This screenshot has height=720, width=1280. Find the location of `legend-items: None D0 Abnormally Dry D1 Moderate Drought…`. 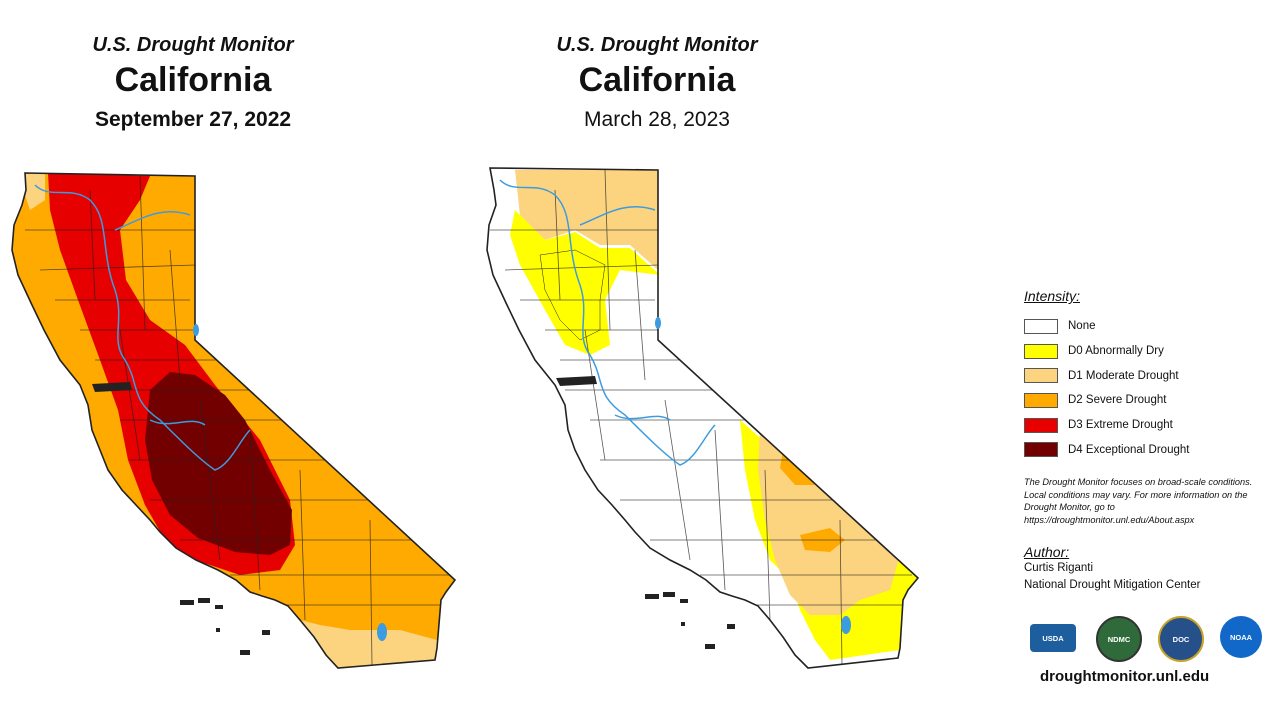

legend-items: None D0 Abnormally Dry D1 Moderate Drought… is located at coordinates (1149, 388).